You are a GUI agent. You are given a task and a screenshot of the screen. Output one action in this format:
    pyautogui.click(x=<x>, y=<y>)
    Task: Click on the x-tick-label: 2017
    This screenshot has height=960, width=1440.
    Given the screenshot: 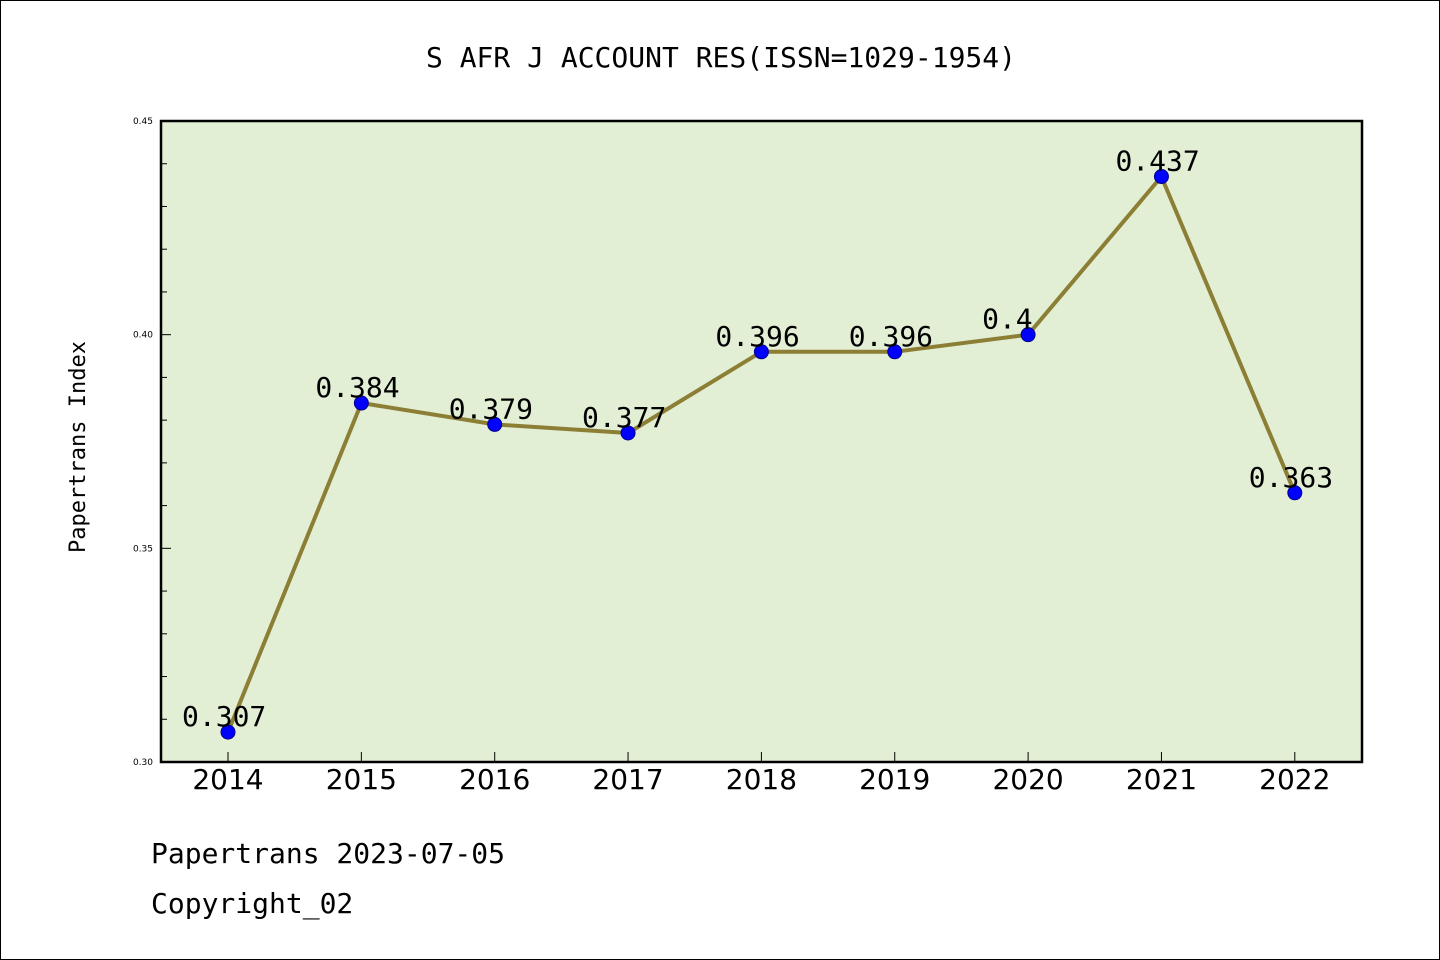 What is the action you would take?
    pyautogui.click(x=627, y=779)
    